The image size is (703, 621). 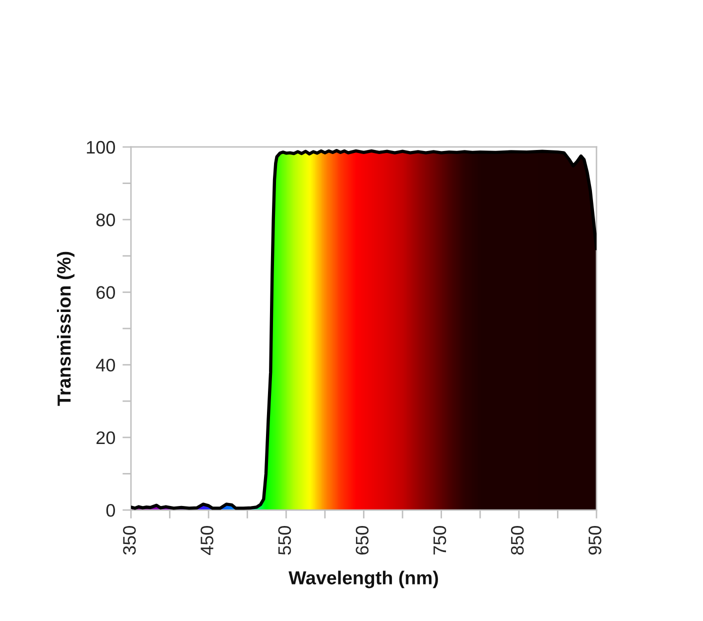 What do you see at coordinates (110, 510) in the screenshot?
I see `y-tick-label: 0` at bounding box center [110, 510].